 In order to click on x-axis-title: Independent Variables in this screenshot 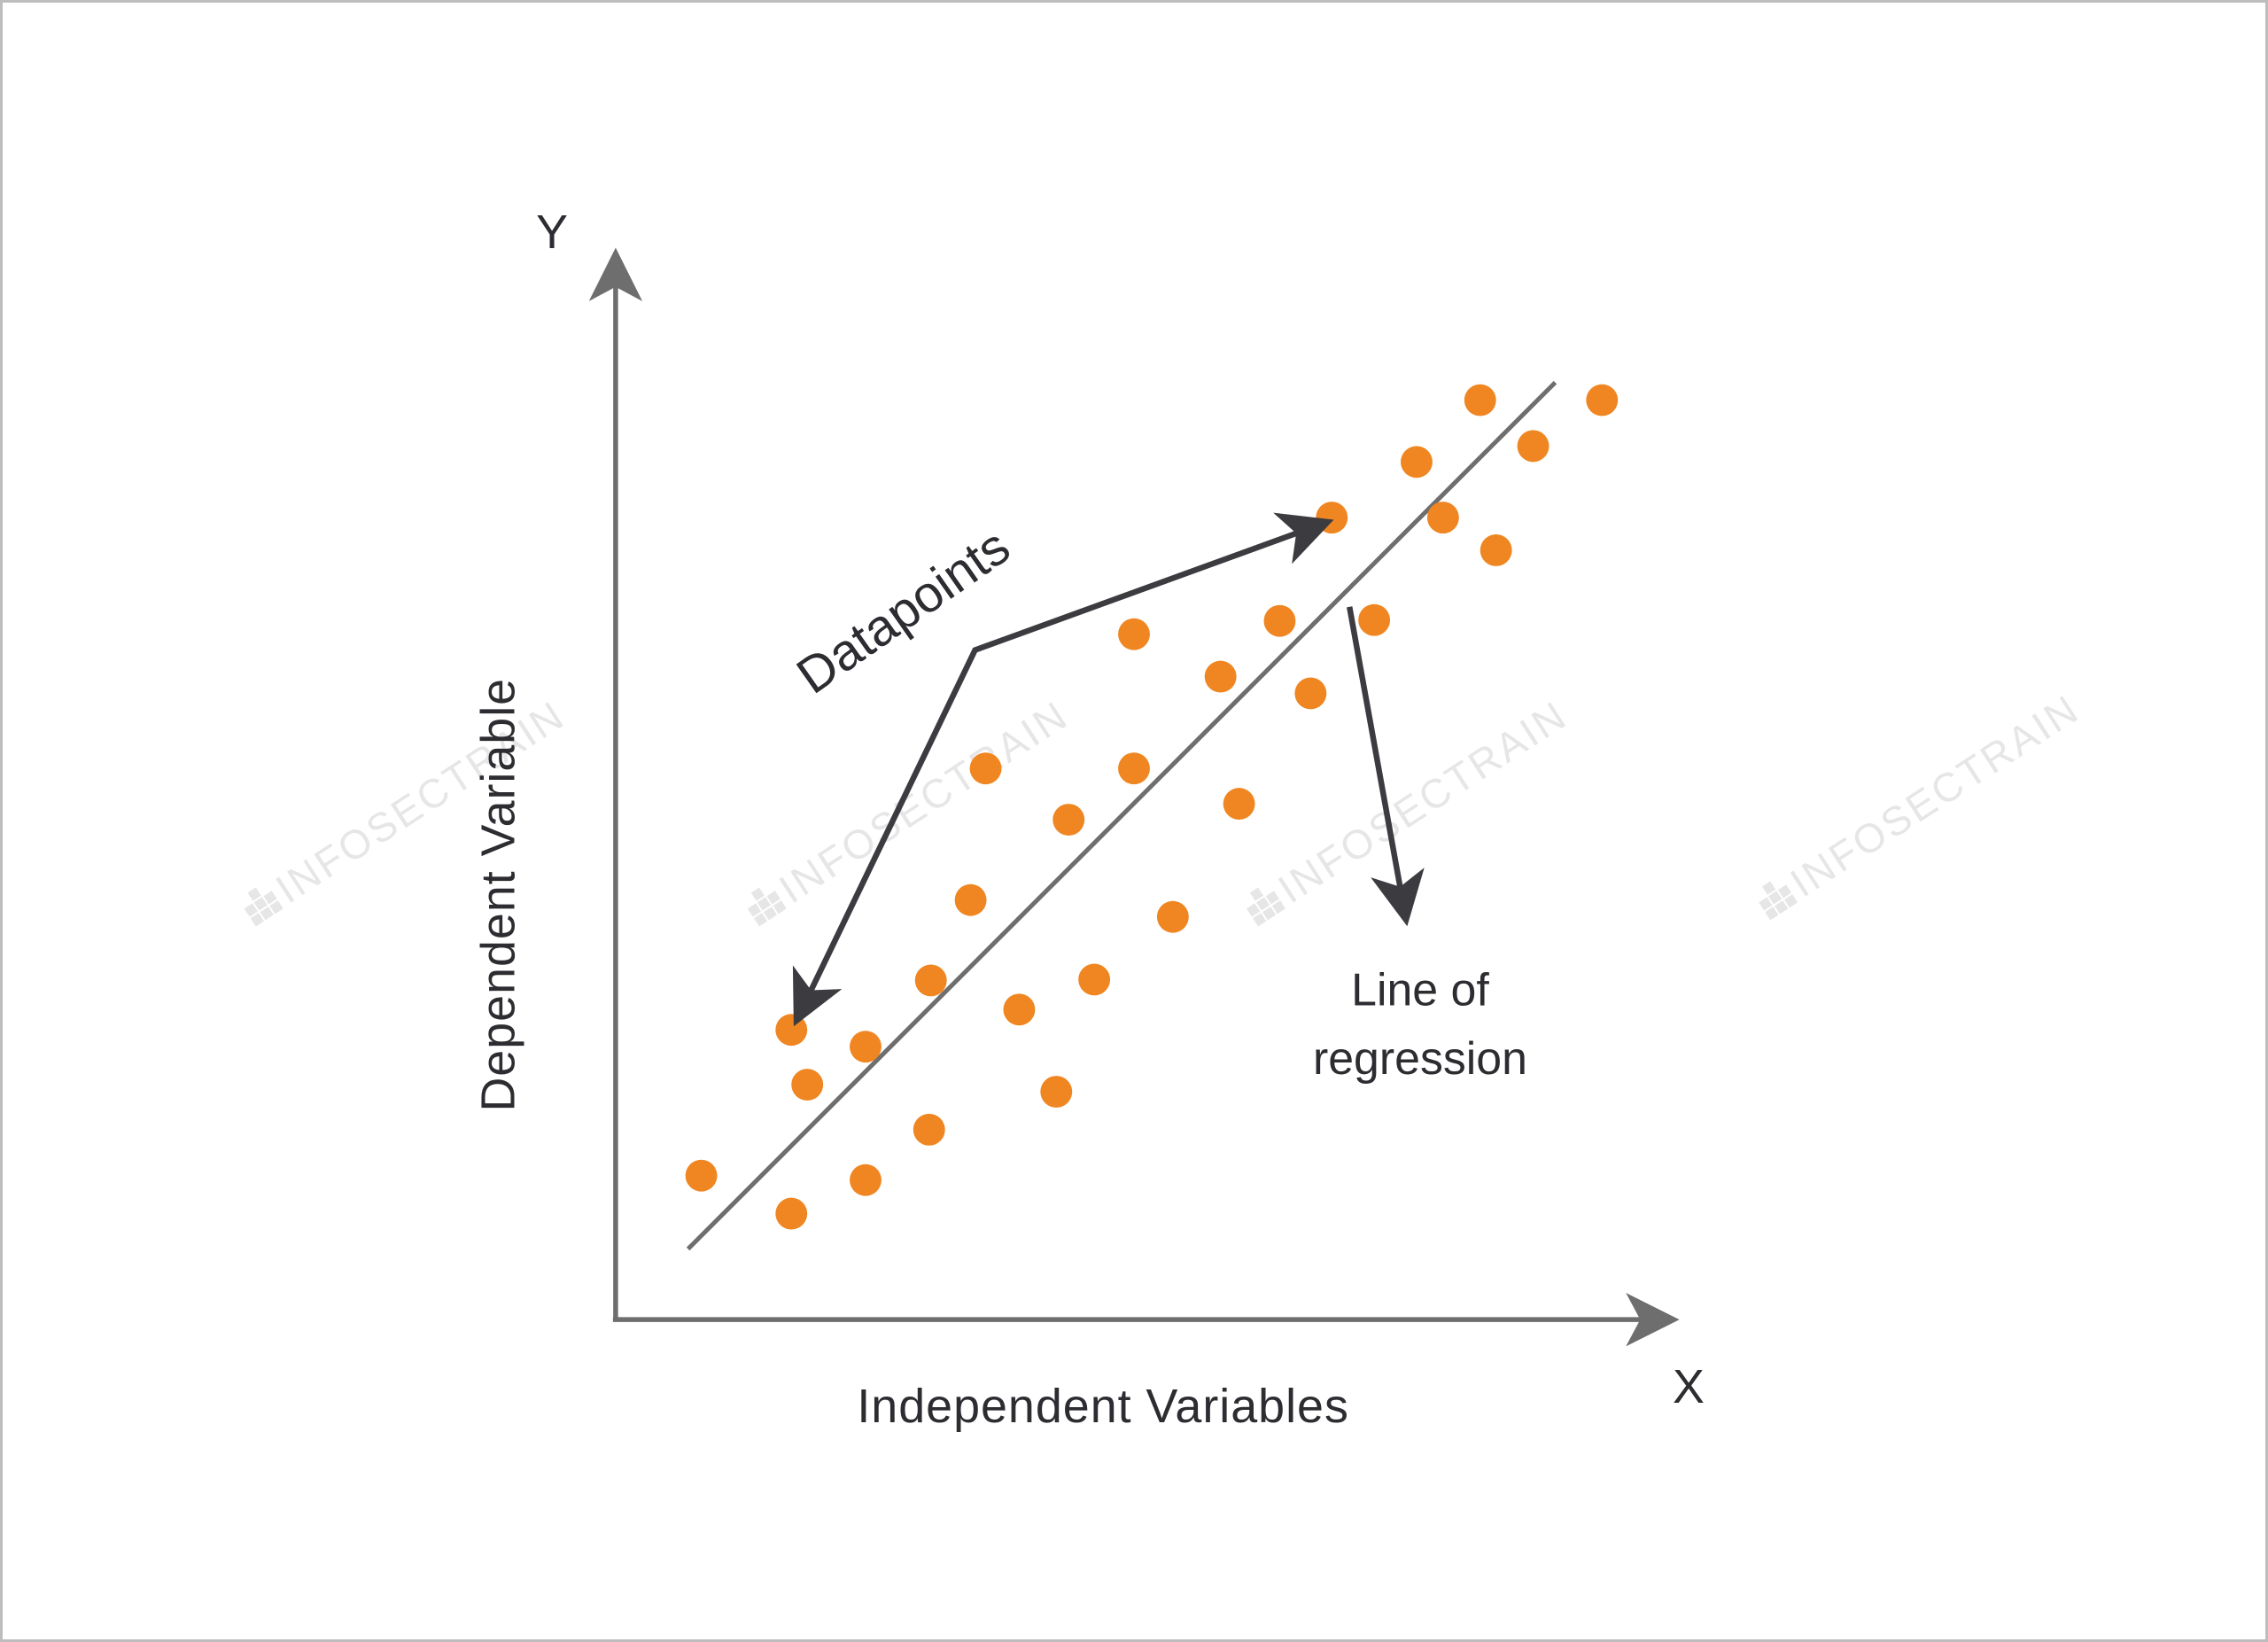, I will do `click(1102, 1407)`.